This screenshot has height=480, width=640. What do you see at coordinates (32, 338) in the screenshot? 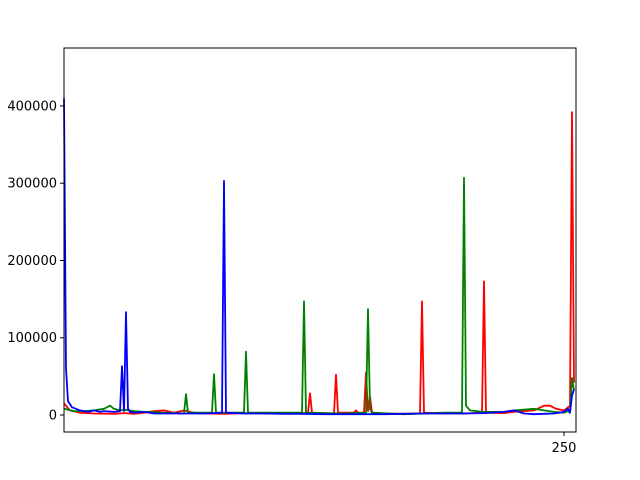
I see `y-tick-label: 100000` at bounding box center [32, 338].